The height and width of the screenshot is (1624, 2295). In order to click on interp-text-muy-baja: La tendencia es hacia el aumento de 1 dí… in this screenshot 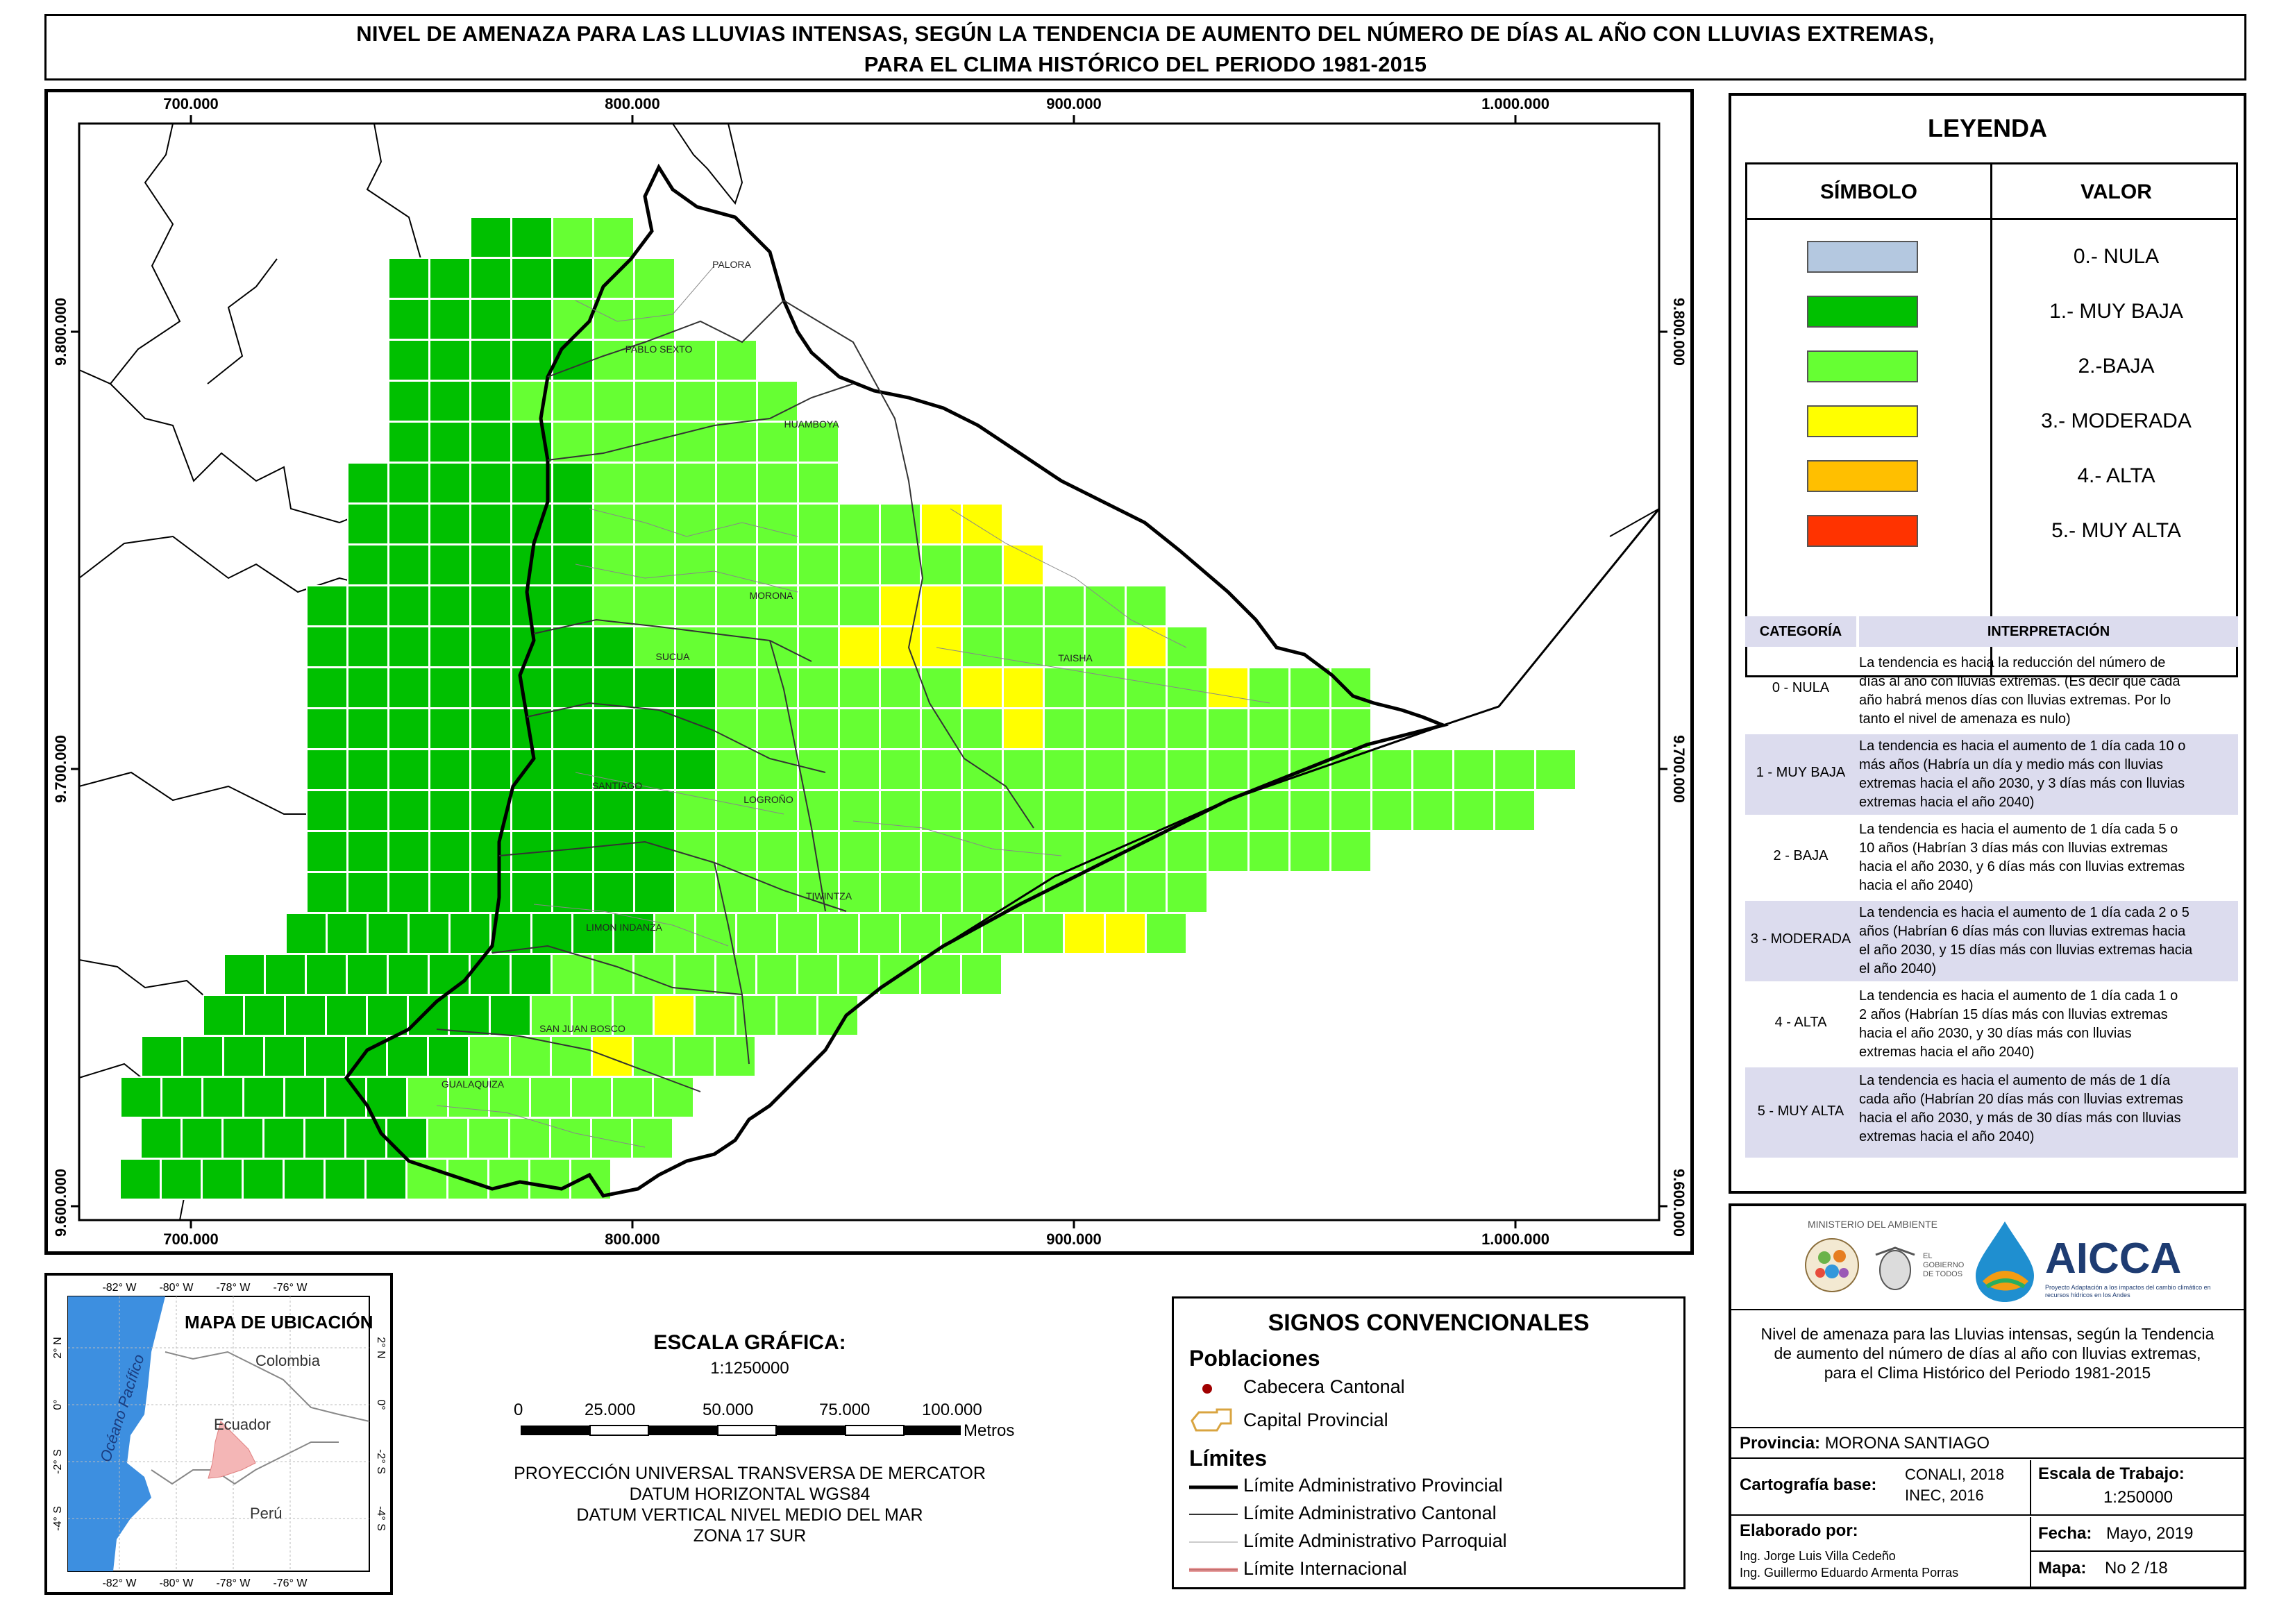, I will do `click(2023, 774)`.